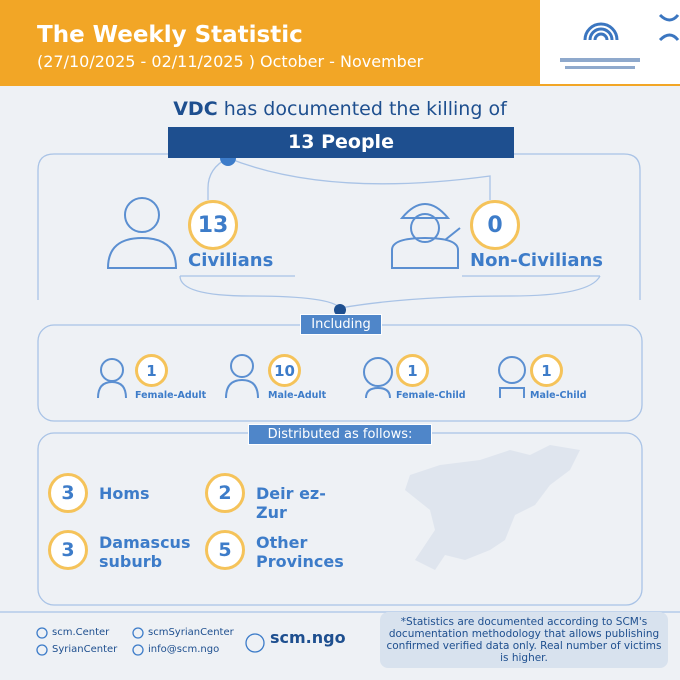 Image resolution: width=680 pixels, height=680 pixels. I want to click on intro: VDC has documented the killing of, so click(340, 109).